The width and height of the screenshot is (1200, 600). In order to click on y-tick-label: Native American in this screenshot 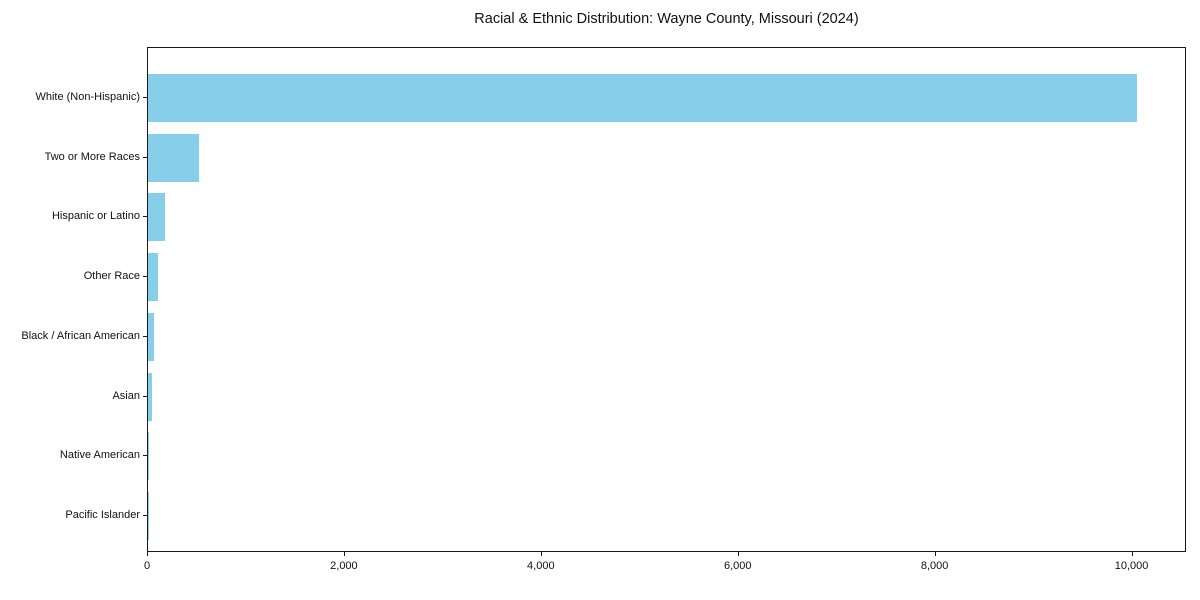, I will do `click(99, 455)`.